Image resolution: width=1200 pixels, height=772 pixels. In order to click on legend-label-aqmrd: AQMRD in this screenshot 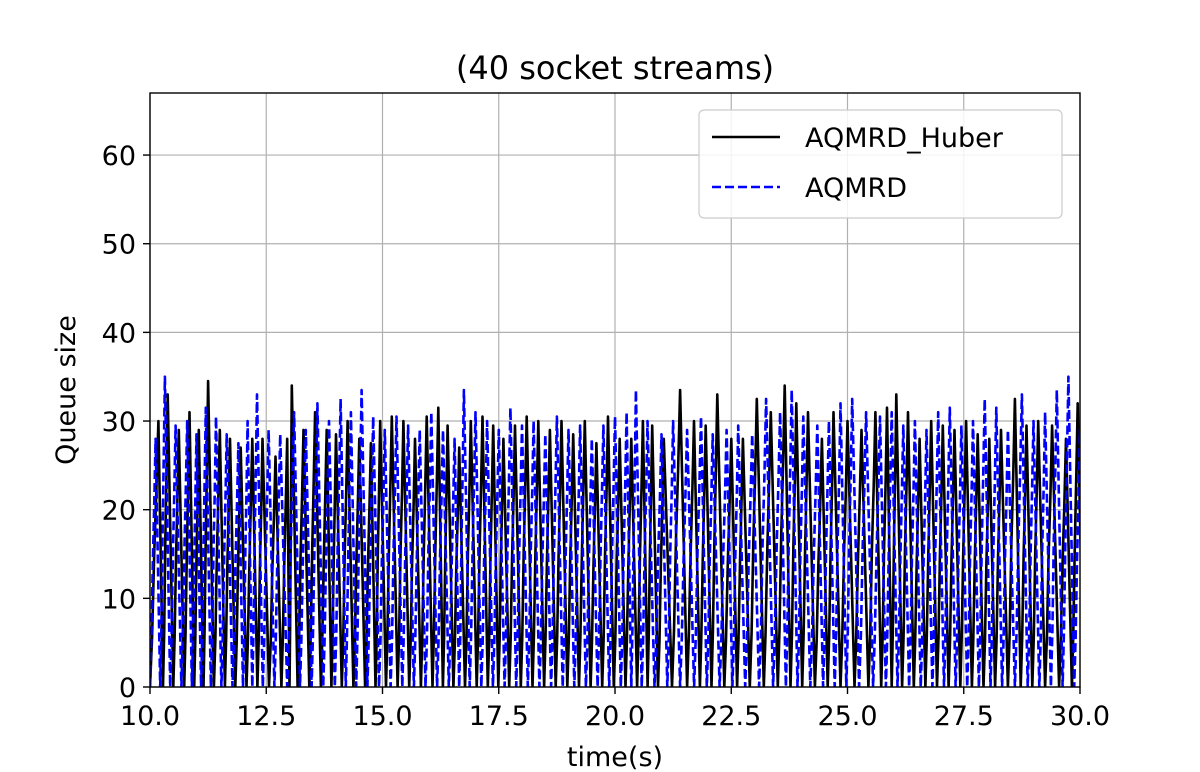, I will do `click(856, 188)`.